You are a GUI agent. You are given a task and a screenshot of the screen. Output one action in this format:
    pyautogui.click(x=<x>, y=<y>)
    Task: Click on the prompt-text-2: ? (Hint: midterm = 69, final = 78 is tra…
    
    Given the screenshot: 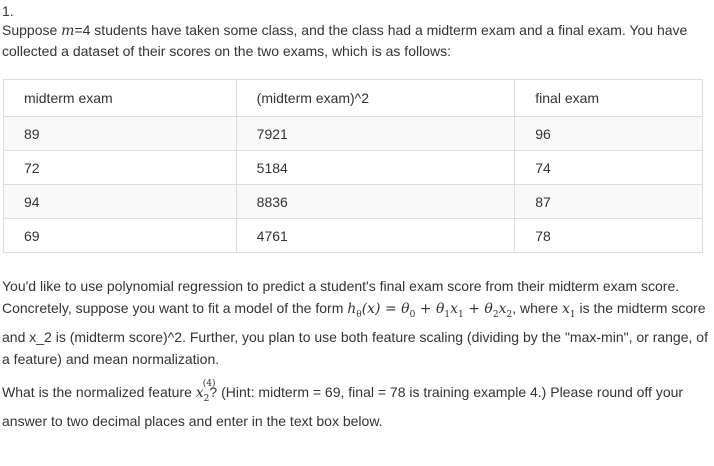 What is the action you would take?
    pyautogui.click(x=343, y=406)
    